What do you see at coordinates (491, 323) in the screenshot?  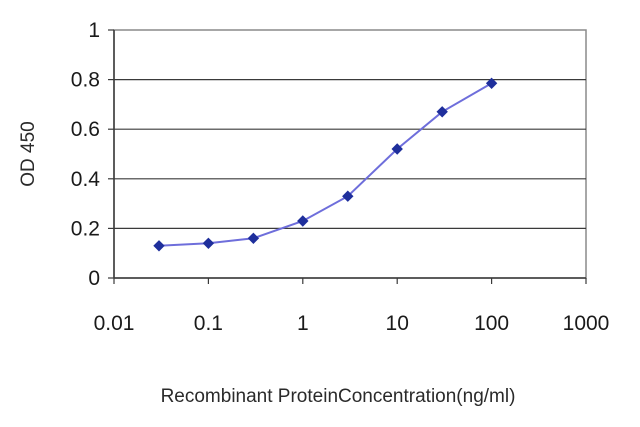 I see `x-tick-label-4: 100` at bounding box center [491, 323].